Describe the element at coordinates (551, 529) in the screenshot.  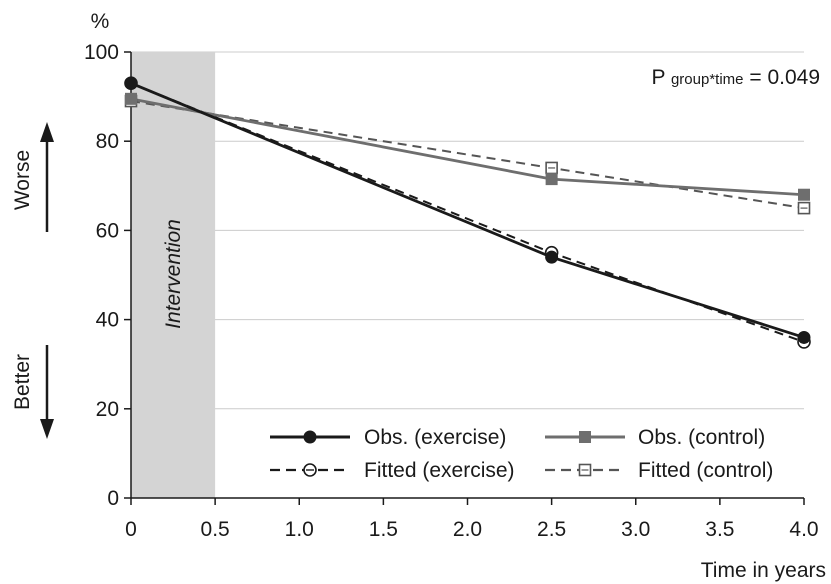
I see `x-tick-label: 2.5` at that location.